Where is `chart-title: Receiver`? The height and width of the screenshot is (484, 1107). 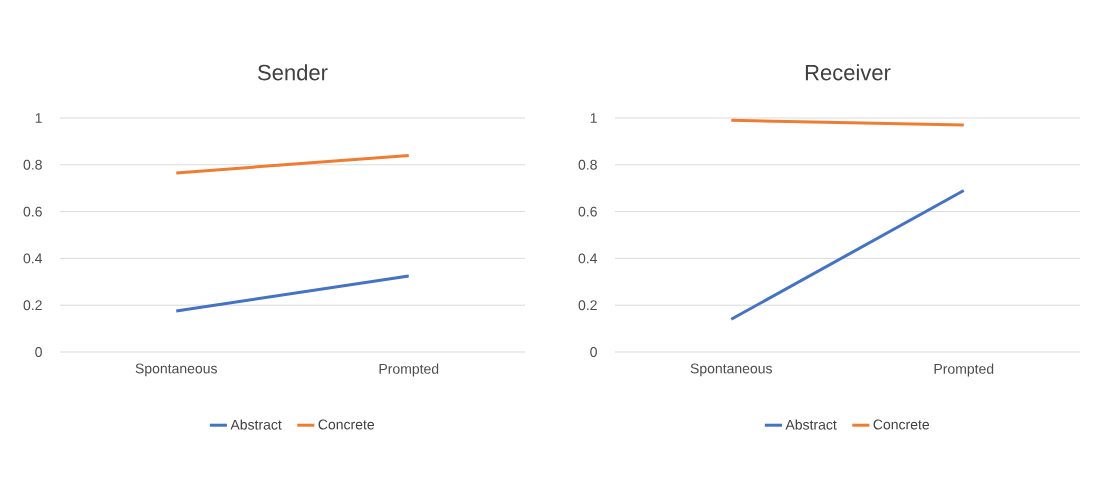 chart-title: Receiver is located at coordinates (848, 72).